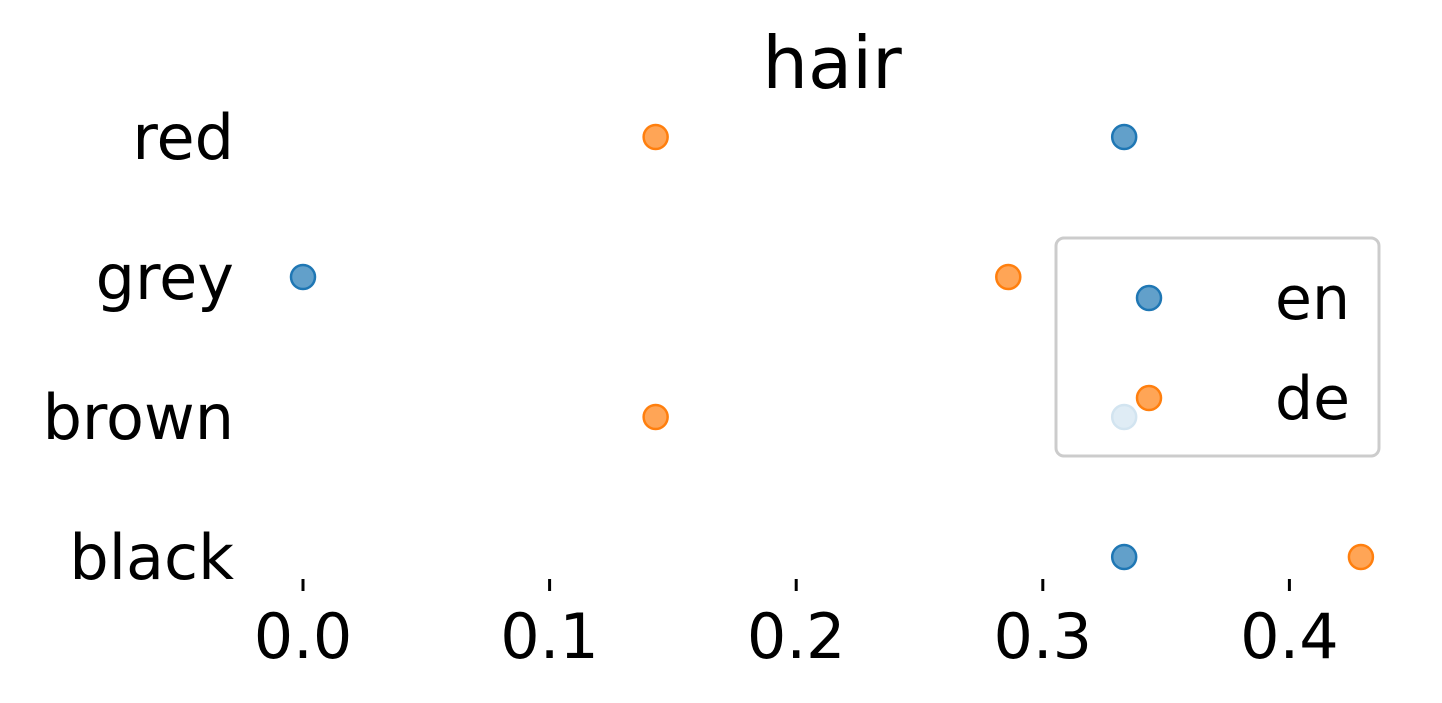 This screenshot has width=1442, height=703. Describe the element at coordinates (1217, 347) in the screenshot. I see `legend: en de` at that location.